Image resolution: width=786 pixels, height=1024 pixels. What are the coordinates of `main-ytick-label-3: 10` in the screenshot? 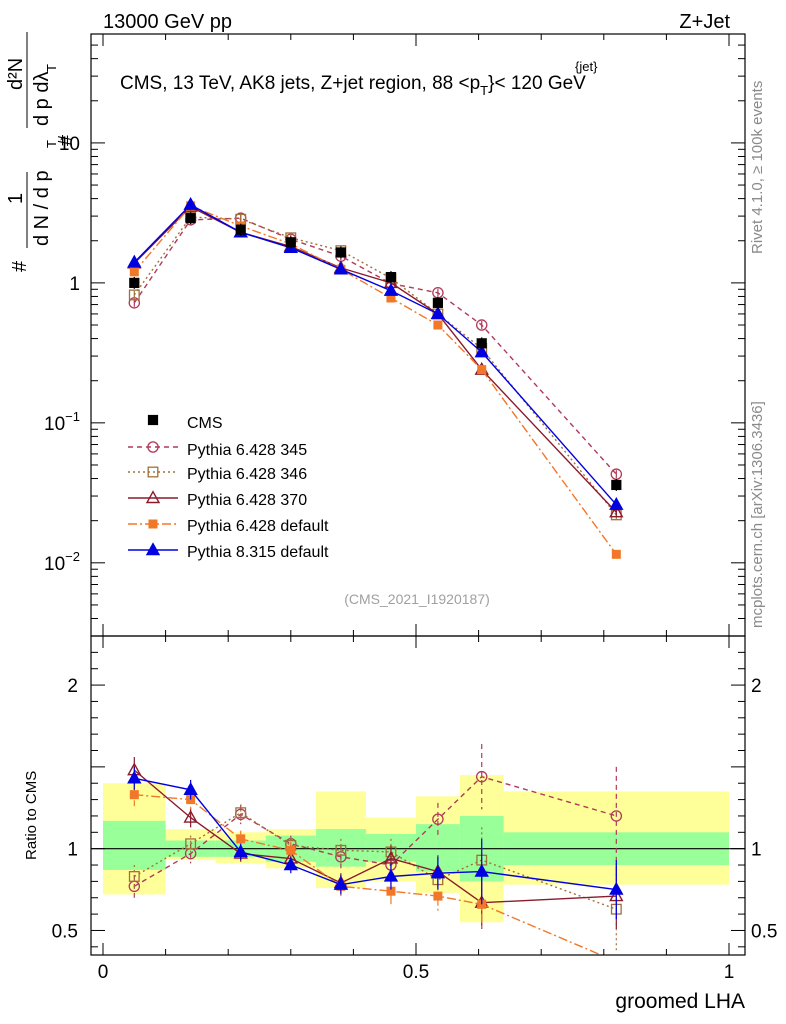 It's located at (69, 144).